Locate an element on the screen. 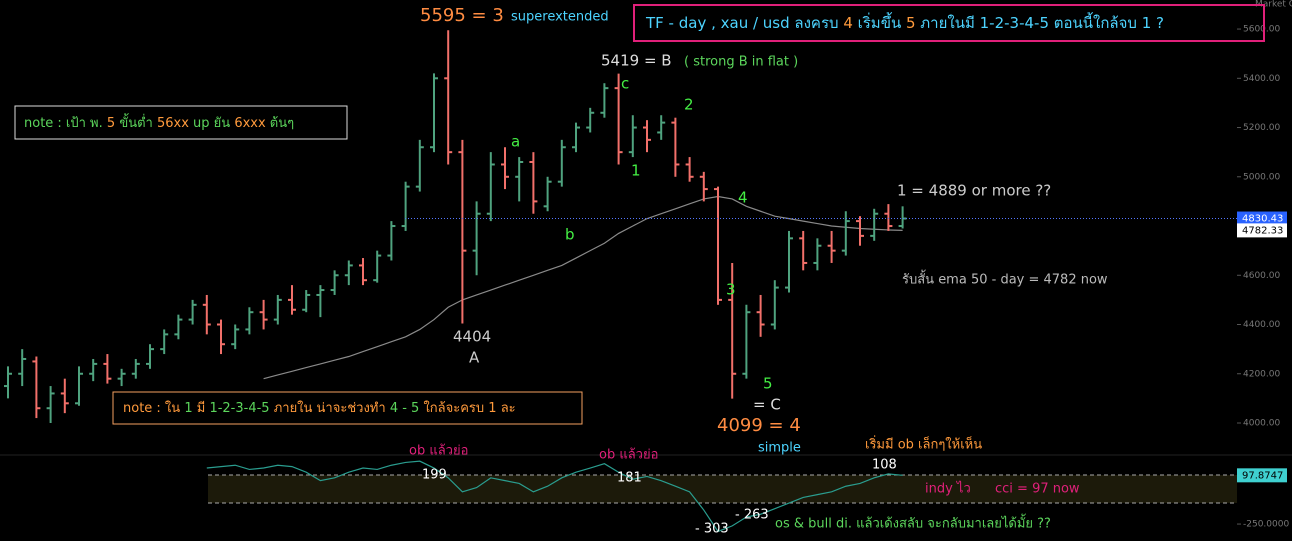  annotation: 181 is located at coordinates (629, 478).